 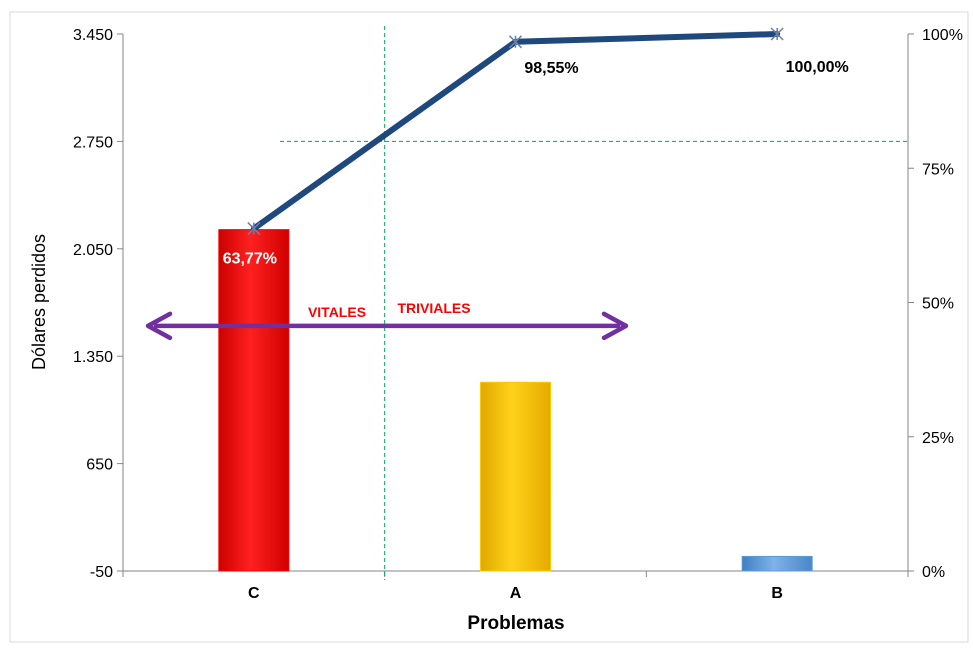 I want to click on y-tick-label: 650, so click(x=99, y=465).